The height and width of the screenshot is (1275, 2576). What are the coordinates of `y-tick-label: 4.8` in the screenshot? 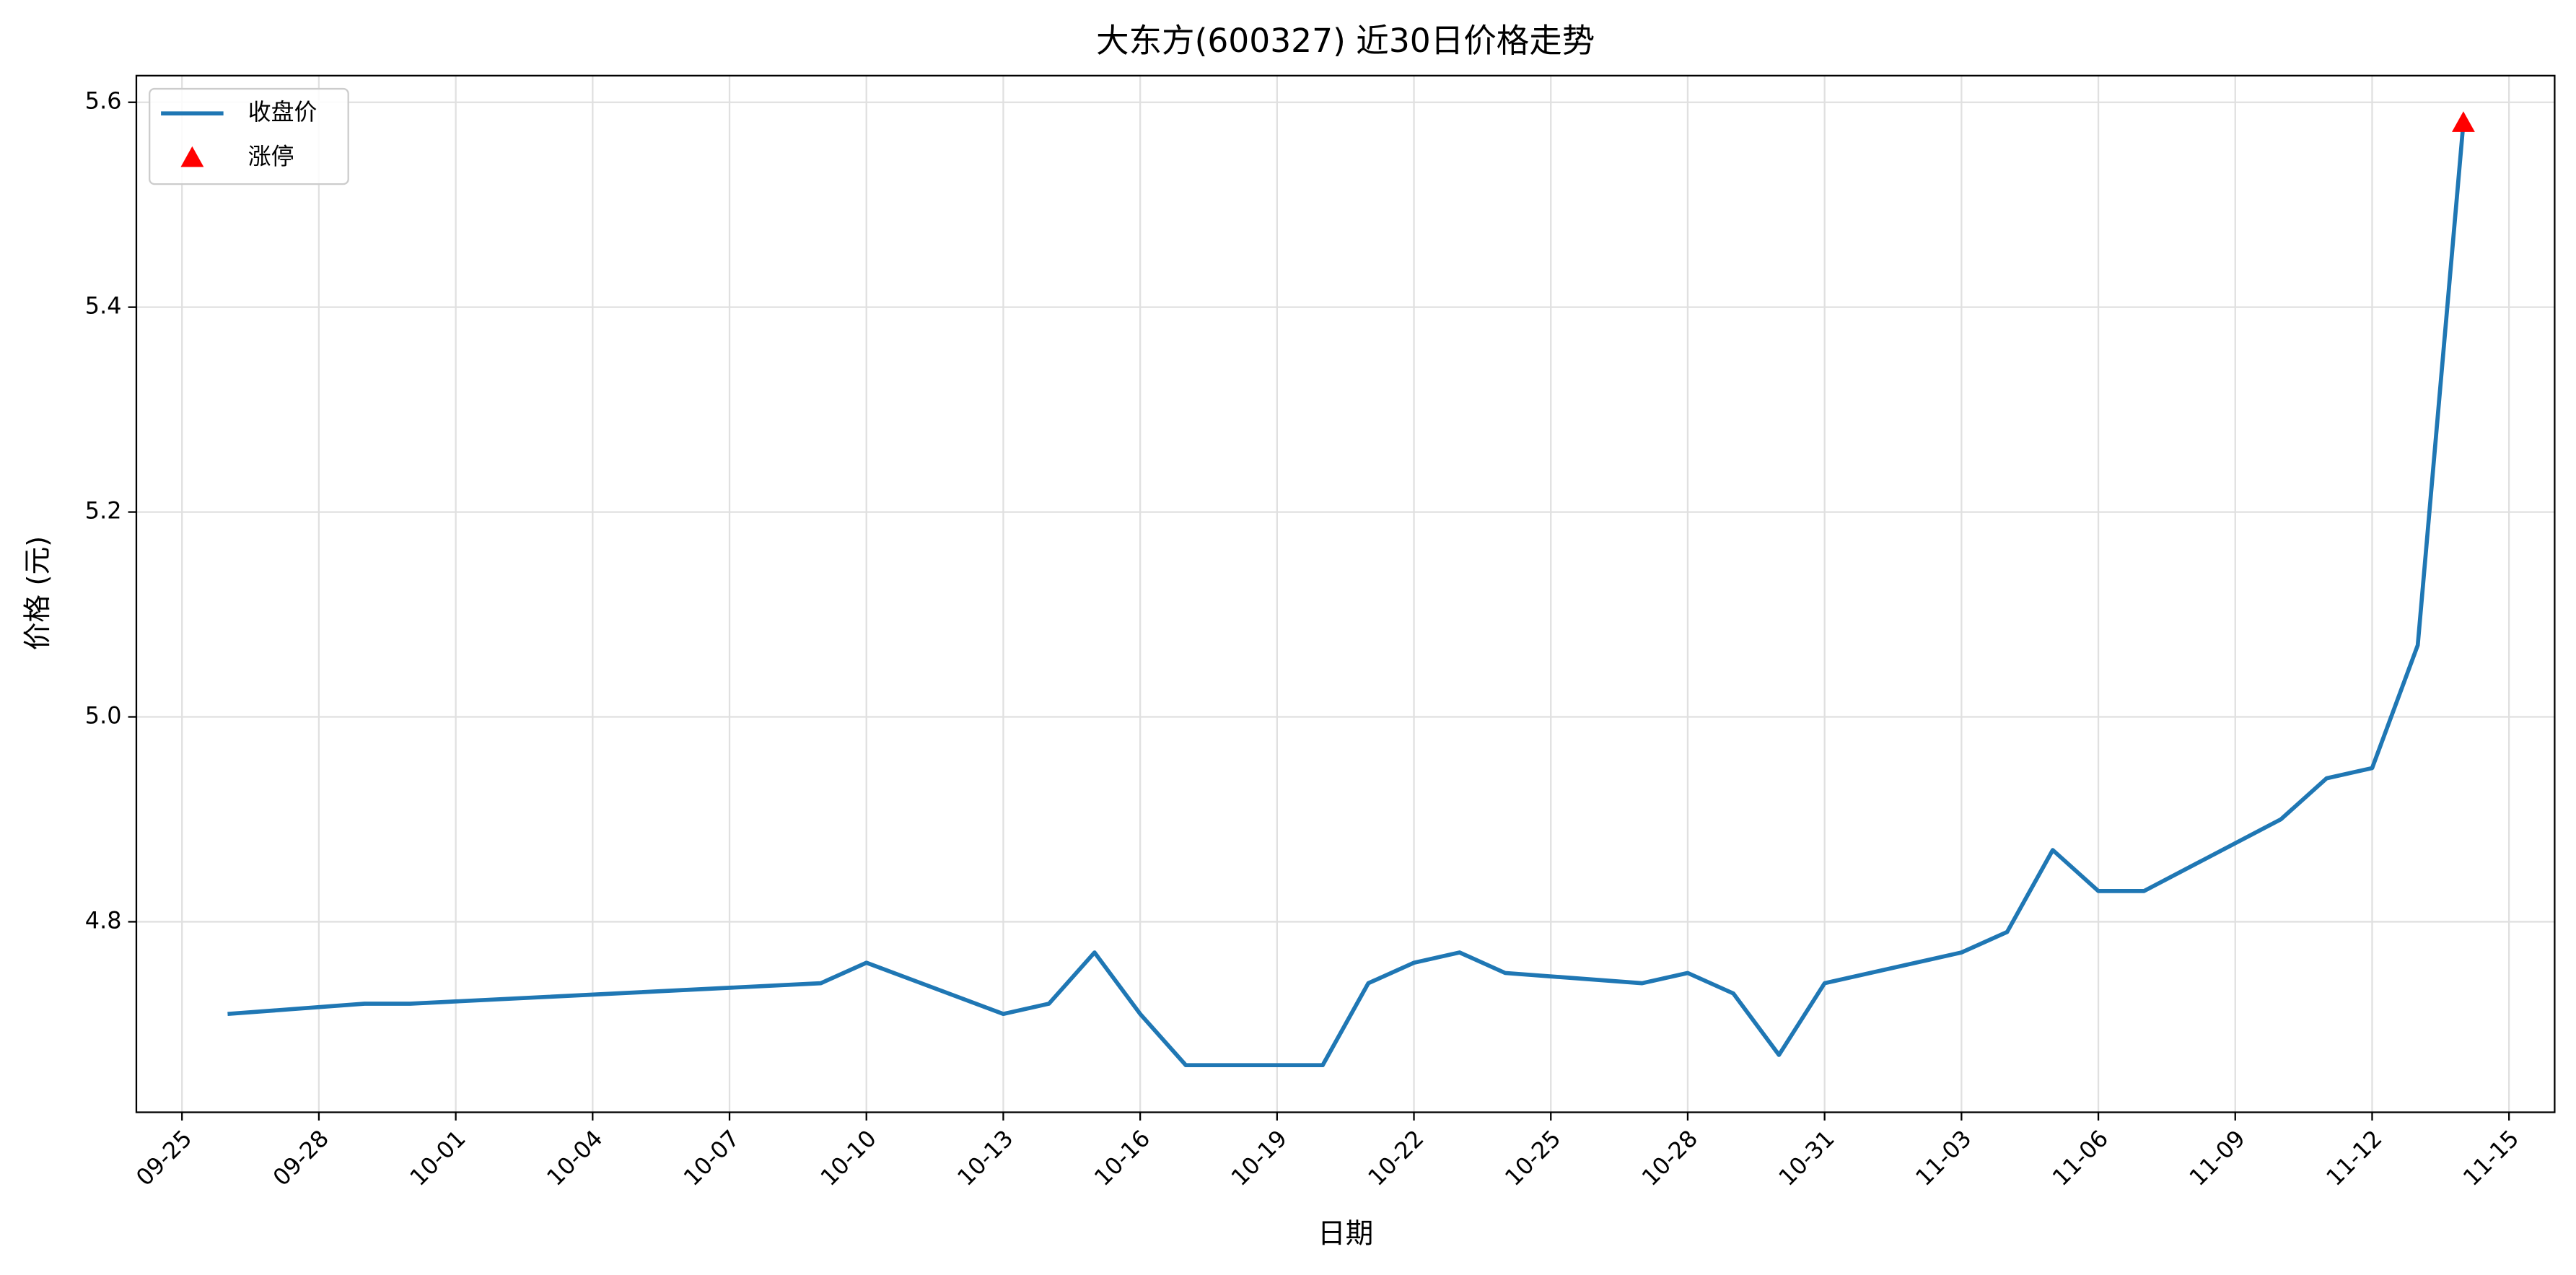 It's located at (103, 920).